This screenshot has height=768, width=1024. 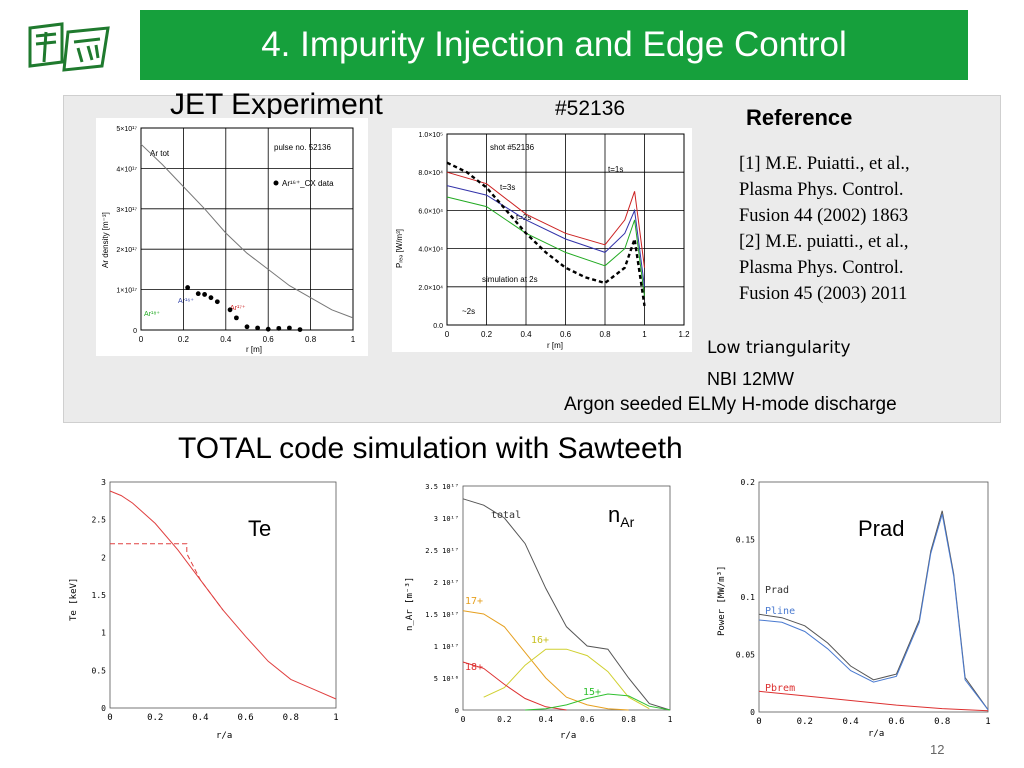 What do you see at coordinates (446, 583) in the screenshot?
I see `y-tick-label: 2 10¹⁷` at bounding box center [446, 583].